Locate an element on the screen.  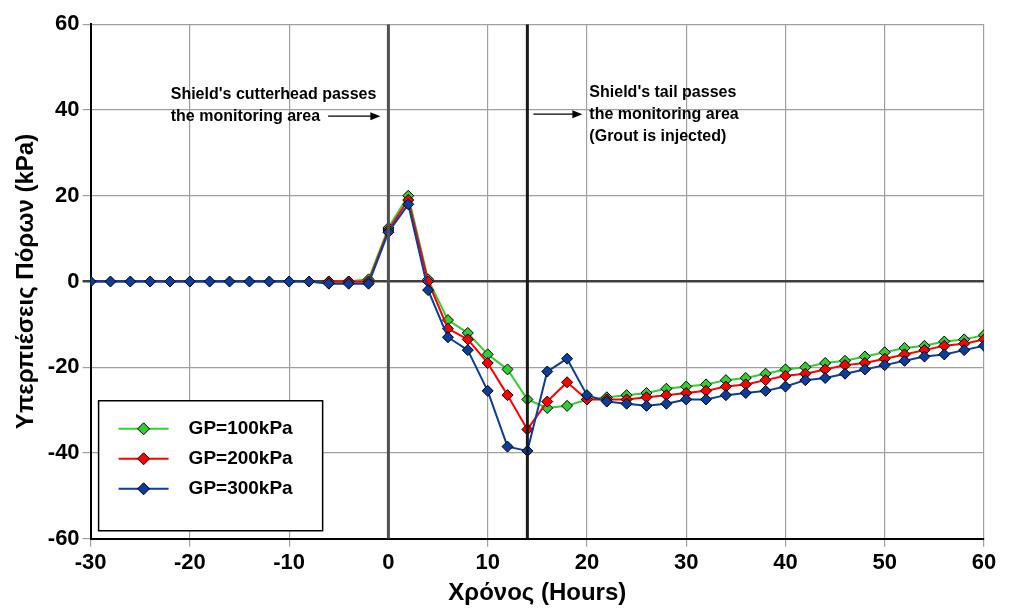
y-tick-label: -60 is located at coordinates (63, 537).